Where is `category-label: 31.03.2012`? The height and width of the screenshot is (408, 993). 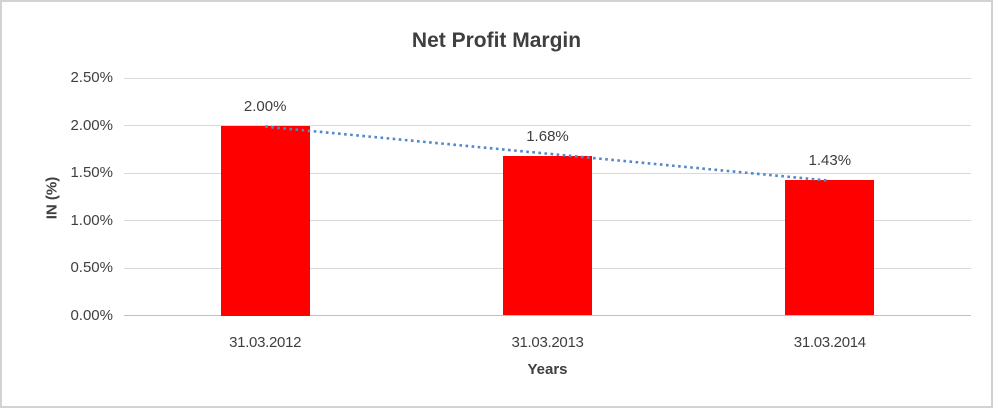
category-label: 31.03.2012 is located at coordinates (265, 342).